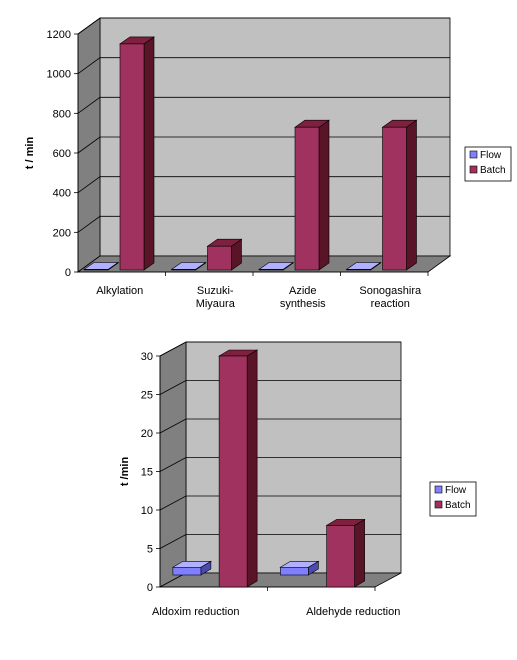 The height and width of the screenshot is (660, 517). What do you see at coordinates (147, 511) in the screenshot?
I see `y-tick-label: 10` at bounding box center [147, 511].